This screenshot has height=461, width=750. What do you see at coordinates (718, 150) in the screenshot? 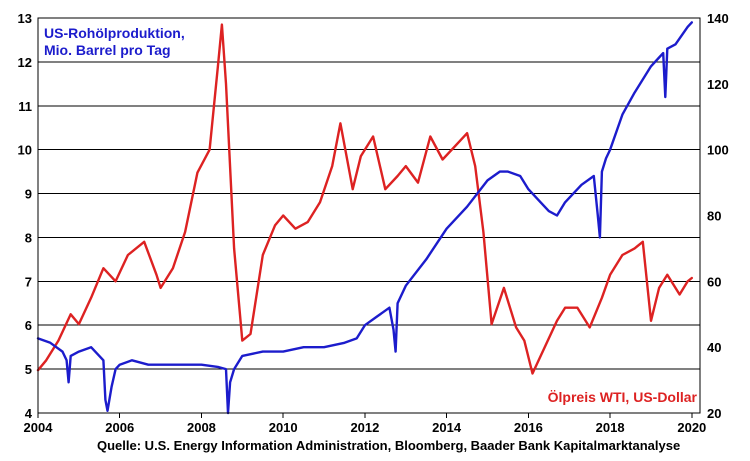
I see `right-tick-label: 100` at bounding box center [718, 150].